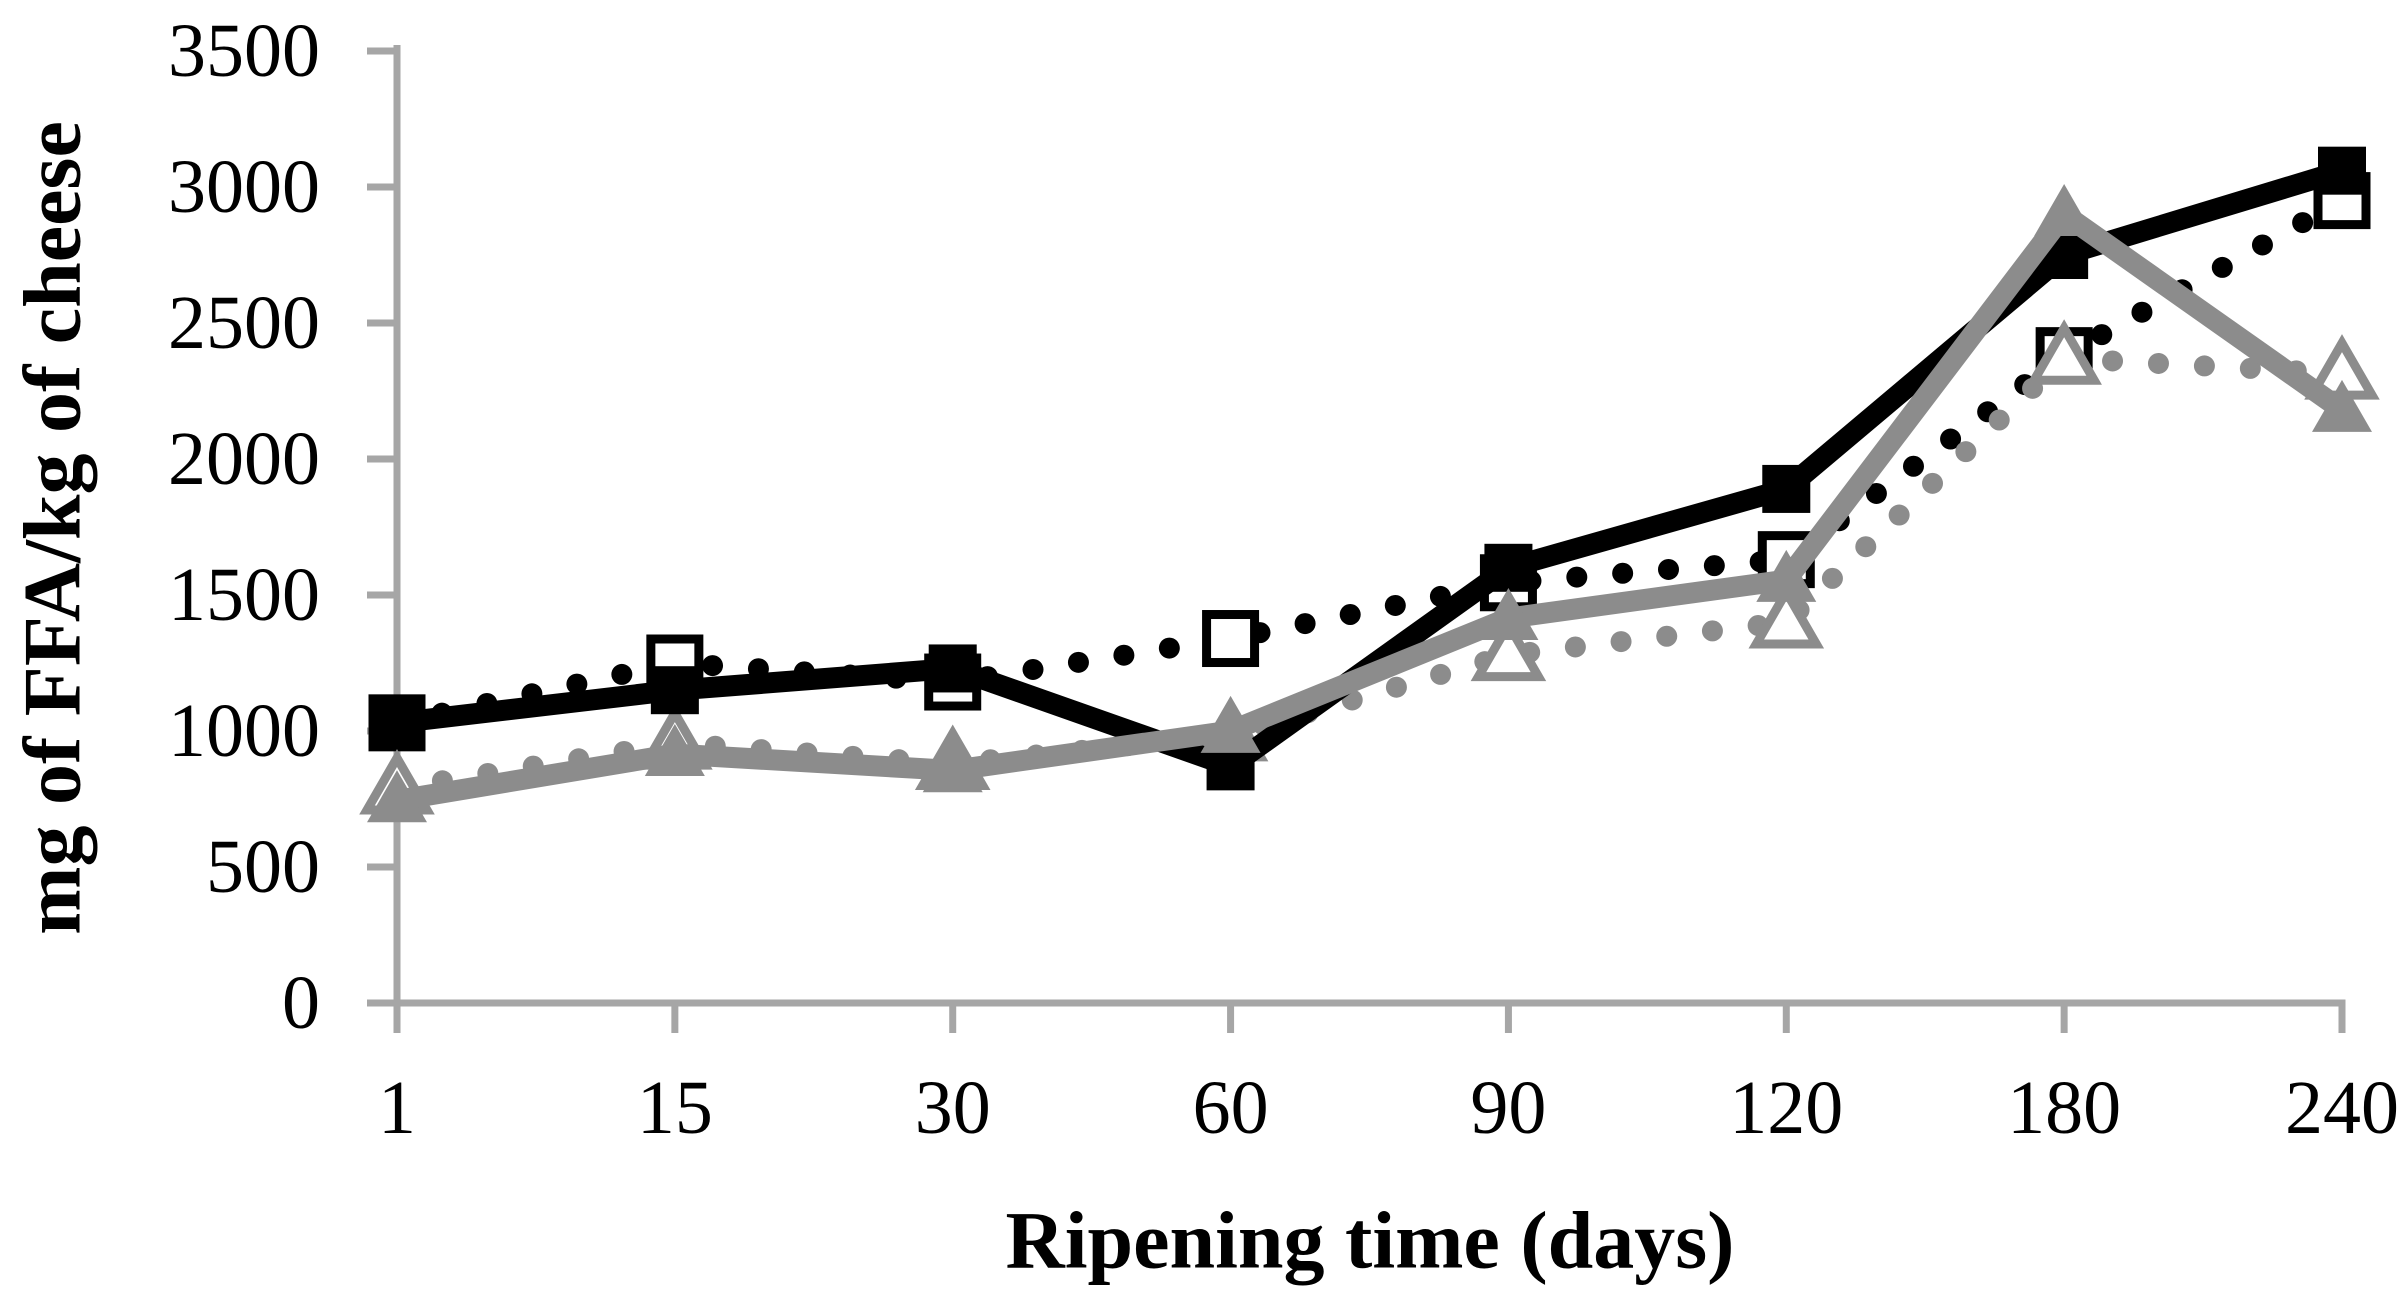  Describe the element at coordinates (2342, 1108) in the screenshot. I see `x-tick-label: 240` at that location.